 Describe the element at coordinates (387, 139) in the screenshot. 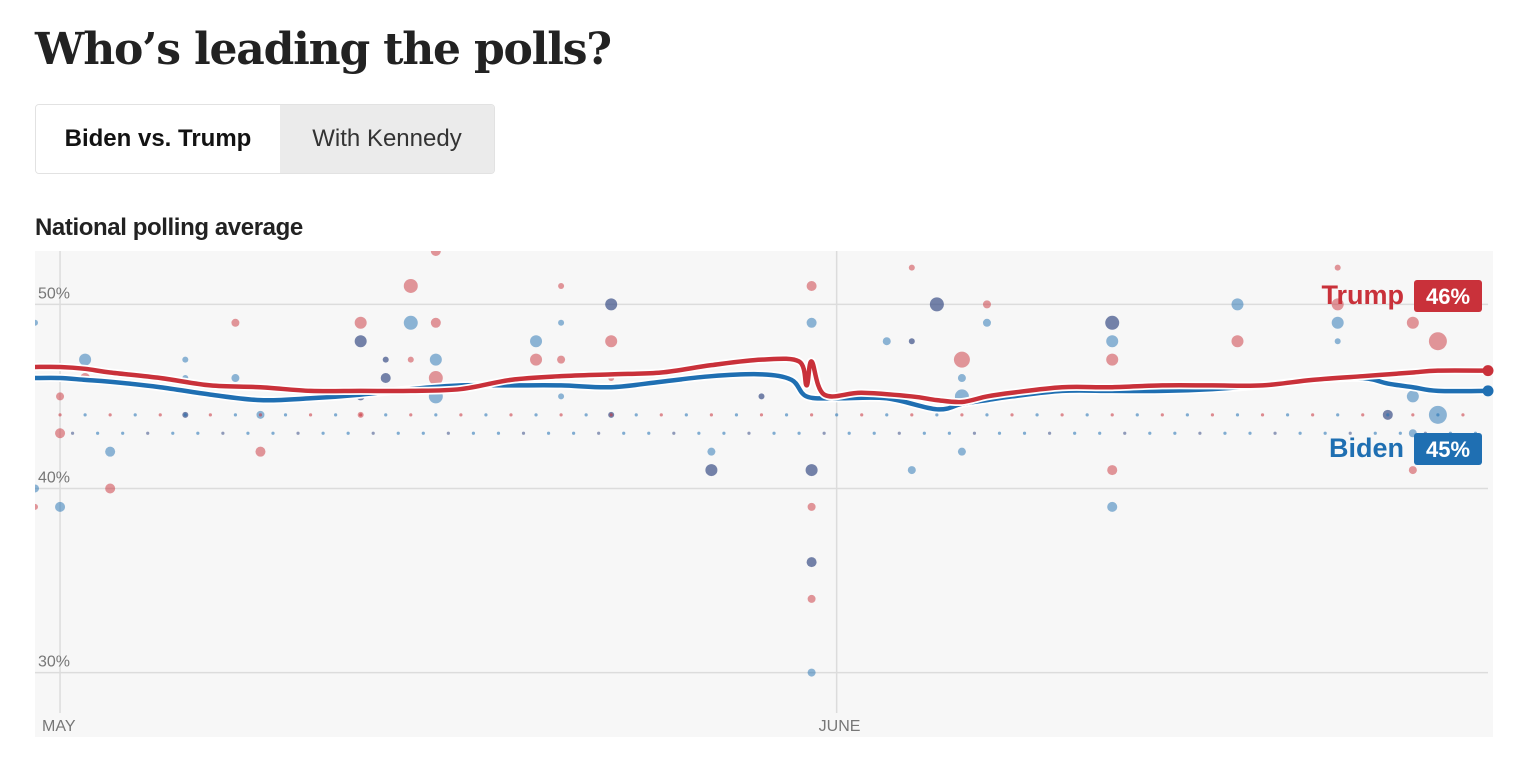

I see `toggle-with-kennedy: With Kennedy` at that location.